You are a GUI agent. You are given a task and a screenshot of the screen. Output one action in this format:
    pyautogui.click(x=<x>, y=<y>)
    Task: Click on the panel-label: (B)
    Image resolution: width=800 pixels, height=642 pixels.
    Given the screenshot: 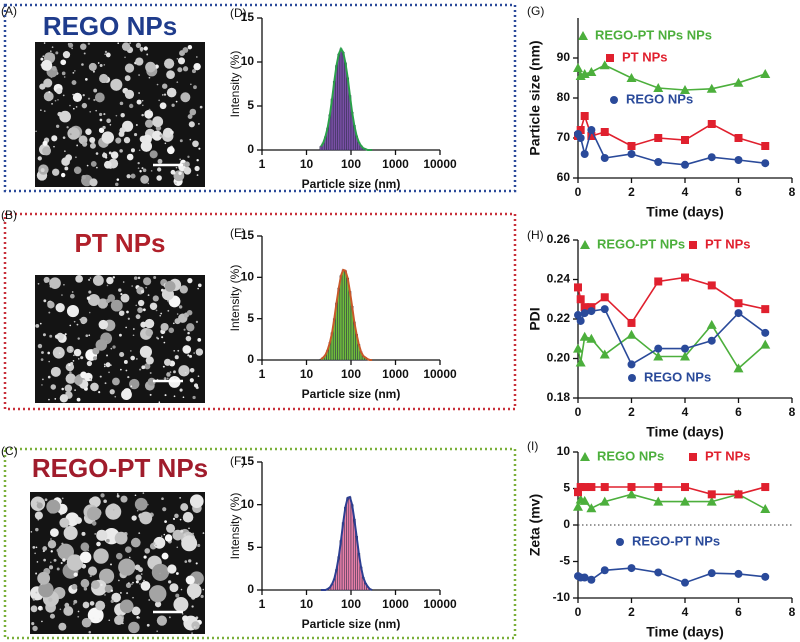 What is the action you would take?
    pyautogui.click(x=9, y=215)
    